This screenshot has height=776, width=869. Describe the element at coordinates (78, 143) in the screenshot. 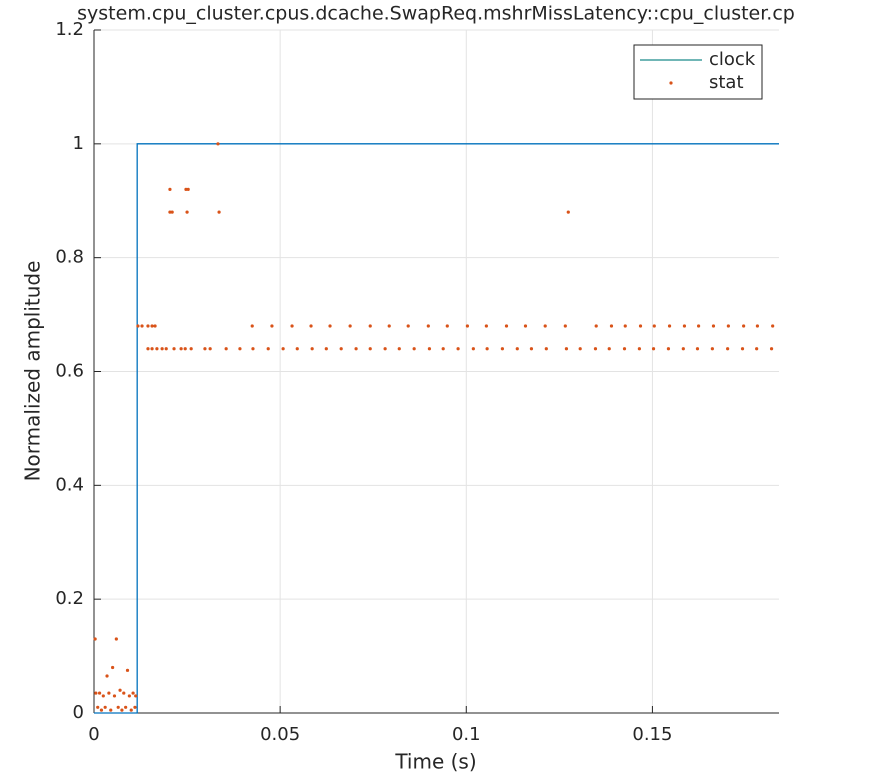

I see `y-tick-label: 1` at that location.